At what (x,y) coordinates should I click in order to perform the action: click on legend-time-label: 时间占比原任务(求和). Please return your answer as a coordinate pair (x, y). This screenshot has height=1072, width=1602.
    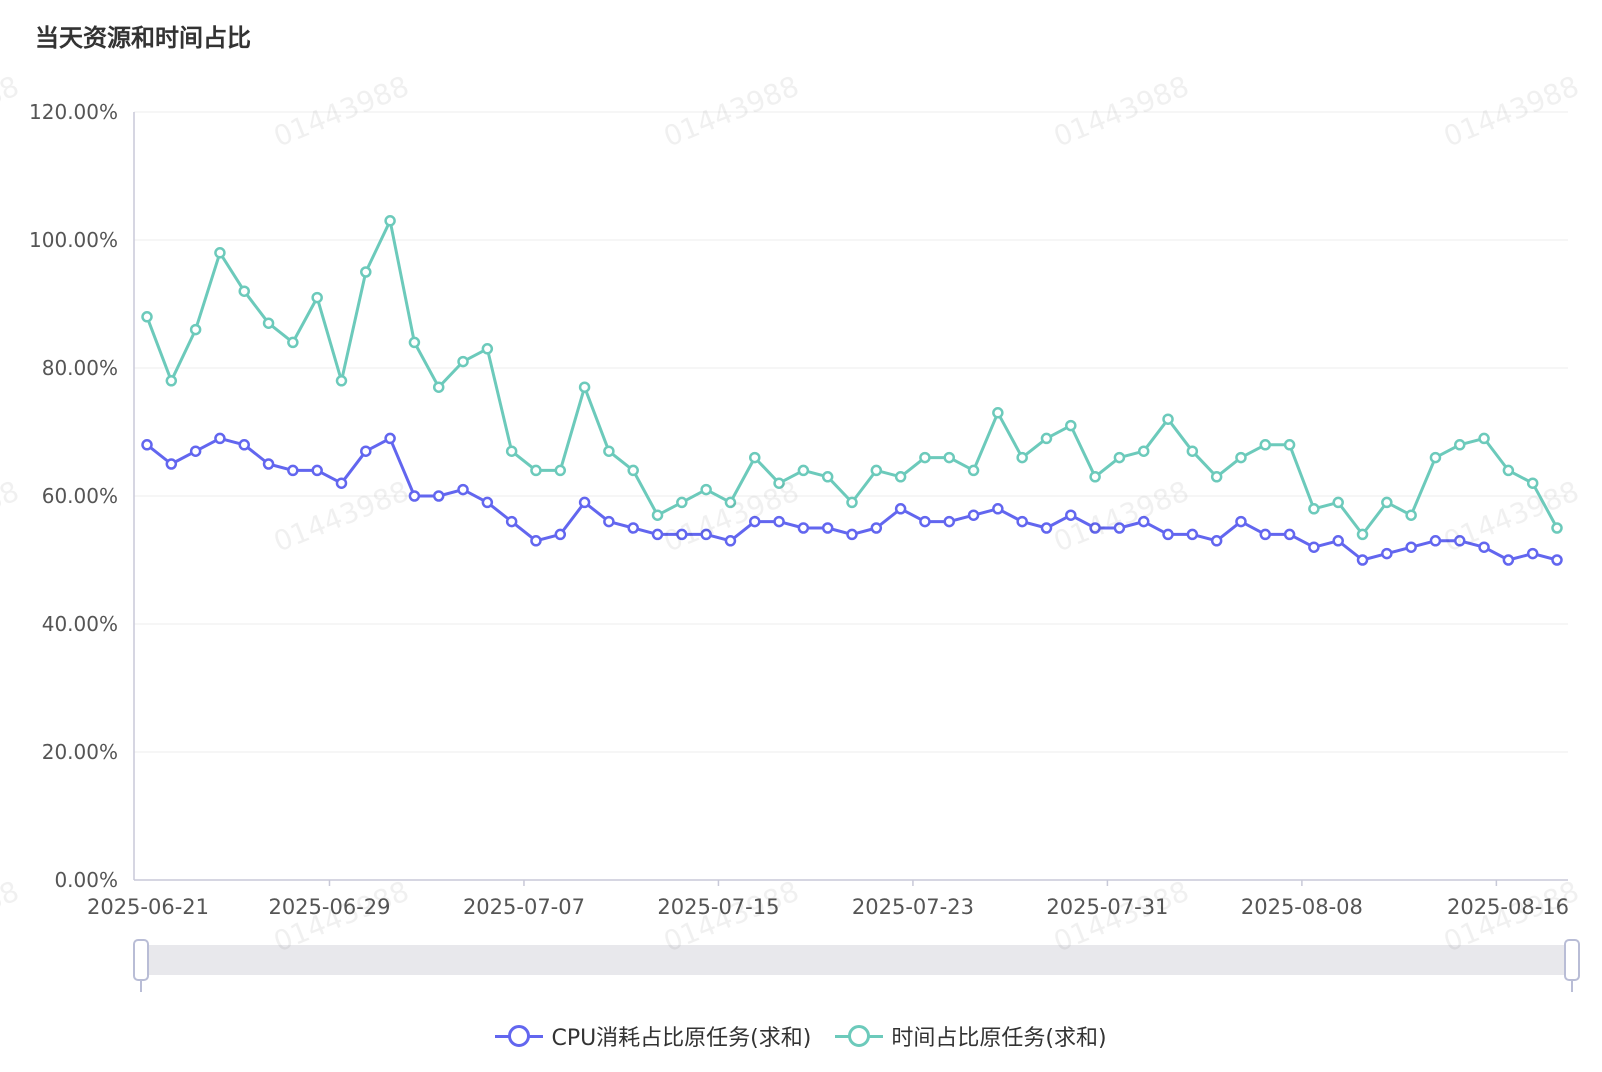
    Looking at the image, I should click on (999, 1038).